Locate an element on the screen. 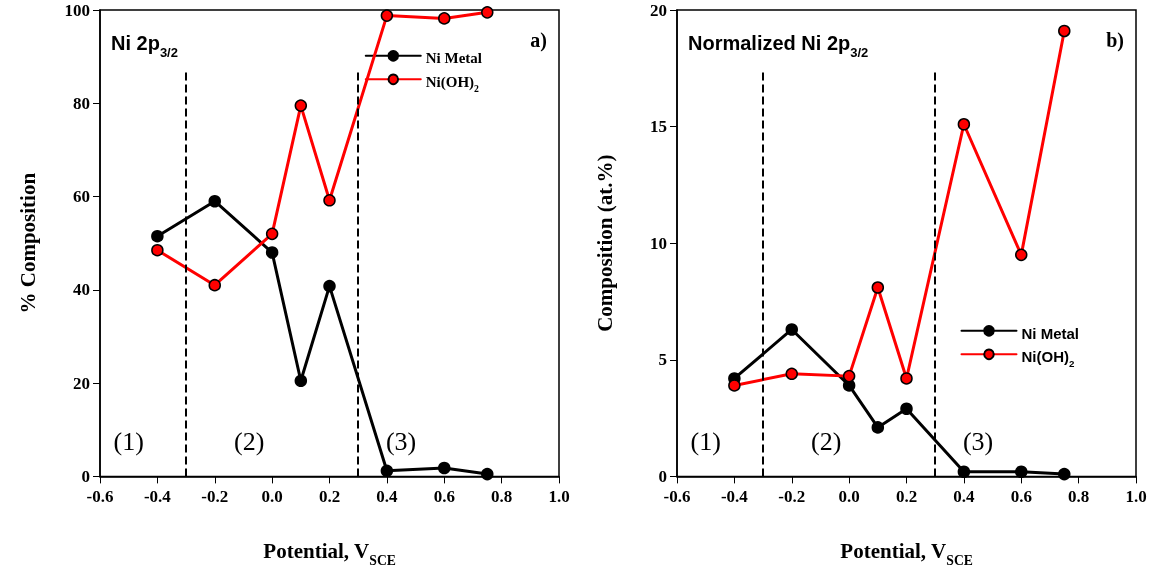 Image resolution: width=1154 pixels, height=573 pixels. y-axis-title: % Composition is located at coordinates (27, 243).